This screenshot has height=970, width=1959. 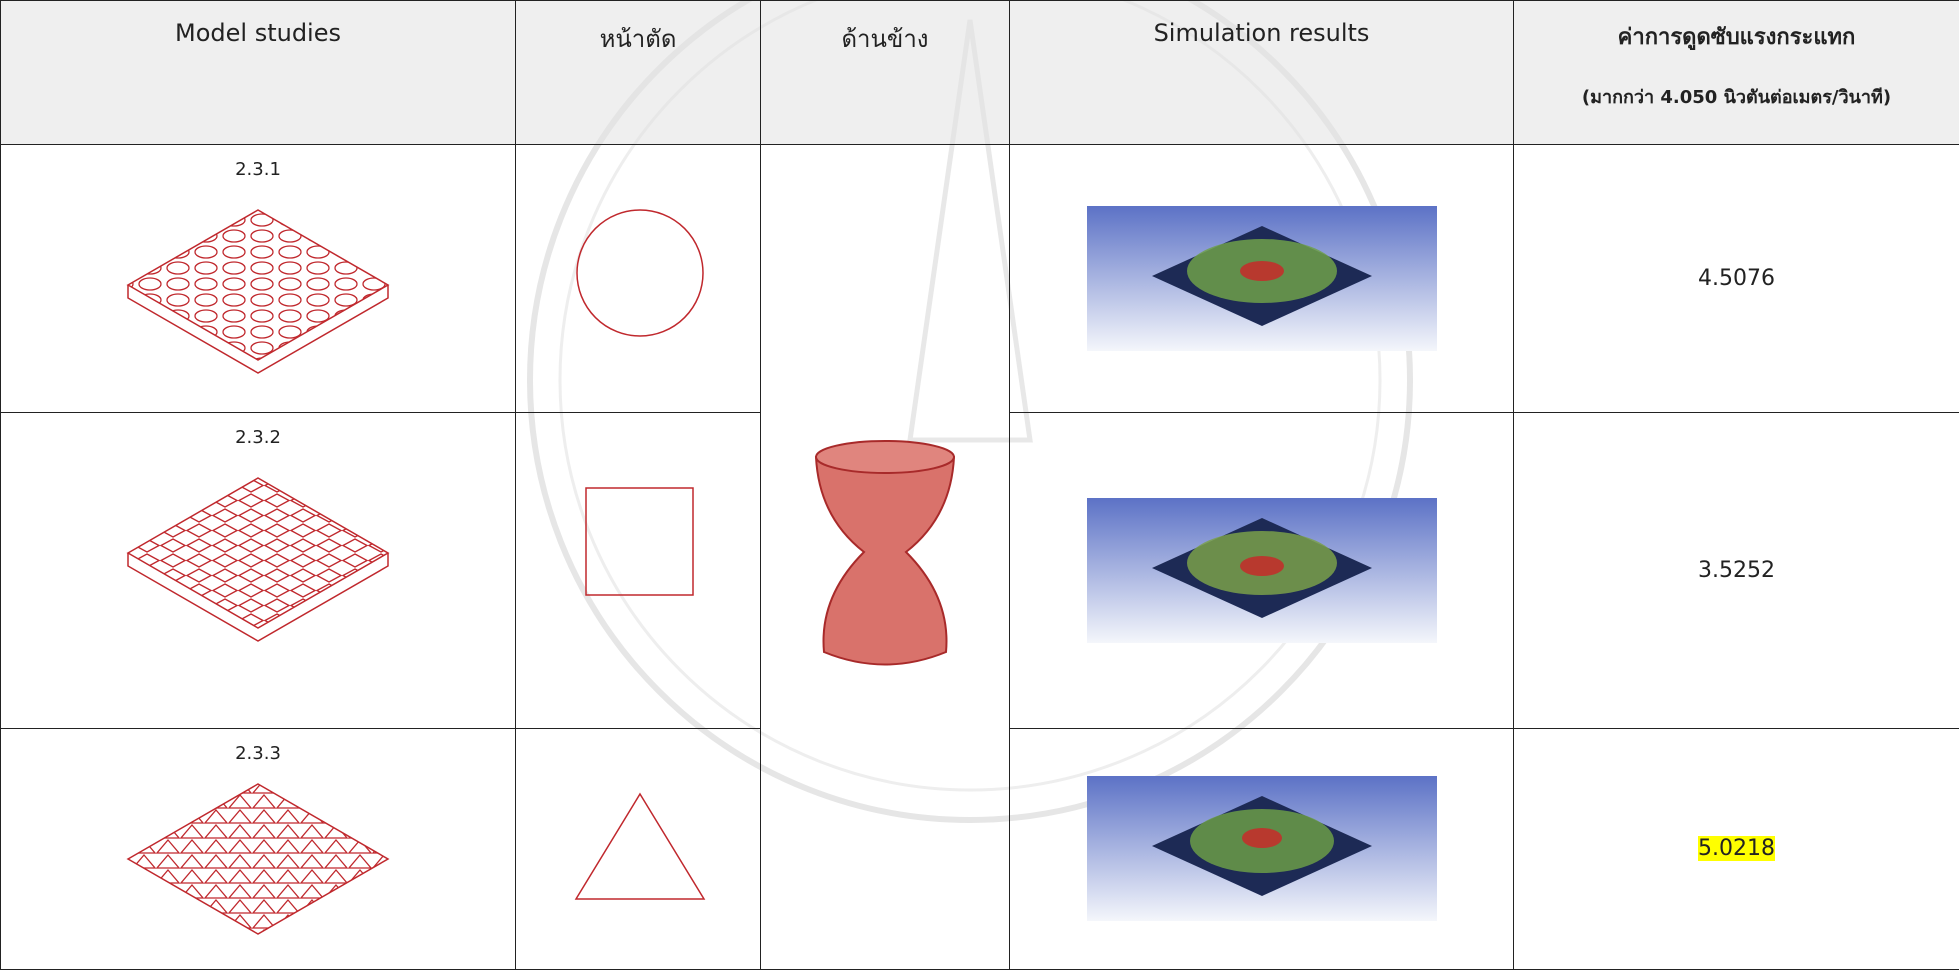 I want to click on value-cell: 3.5252, so click(x=1736, y=570).